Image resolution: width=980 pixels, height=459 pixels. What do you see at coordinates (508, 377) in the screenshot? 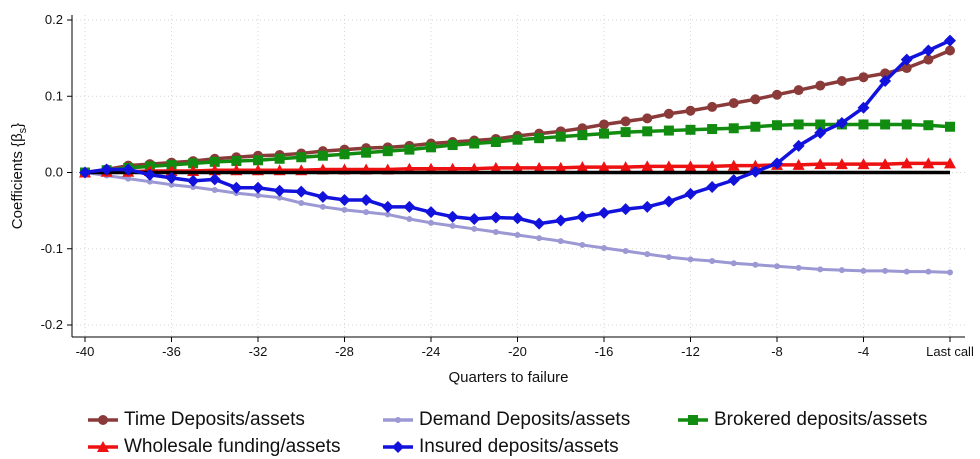
I see `x-axis-title: Quarters to failure` at bounding box center [508, 377].